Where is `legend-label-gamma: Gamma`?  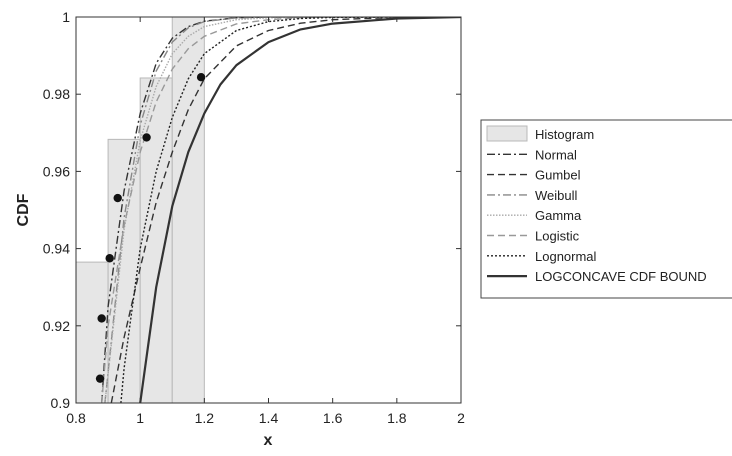 legend-label-gamma: Gamma is located at coordinates (558, 215).